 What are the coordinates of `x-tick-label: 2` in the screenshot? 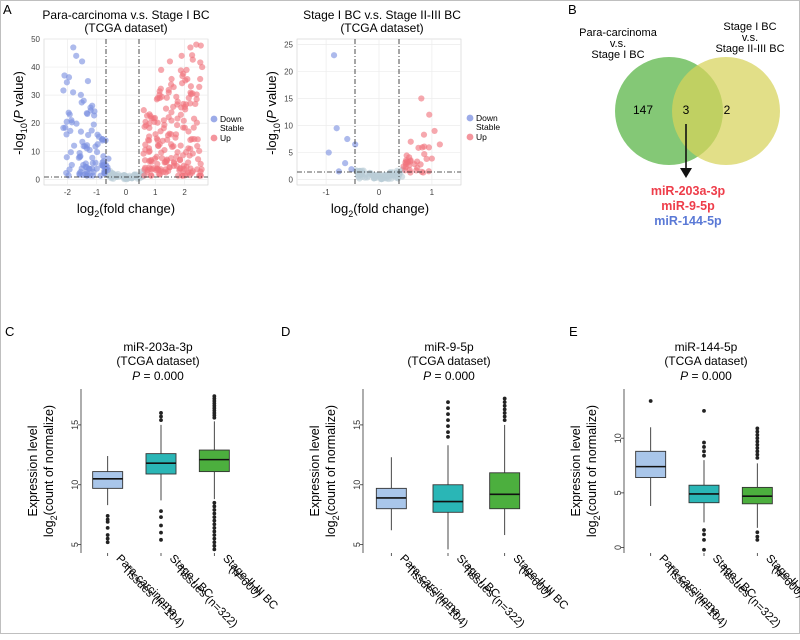 It's located at (184, 192).